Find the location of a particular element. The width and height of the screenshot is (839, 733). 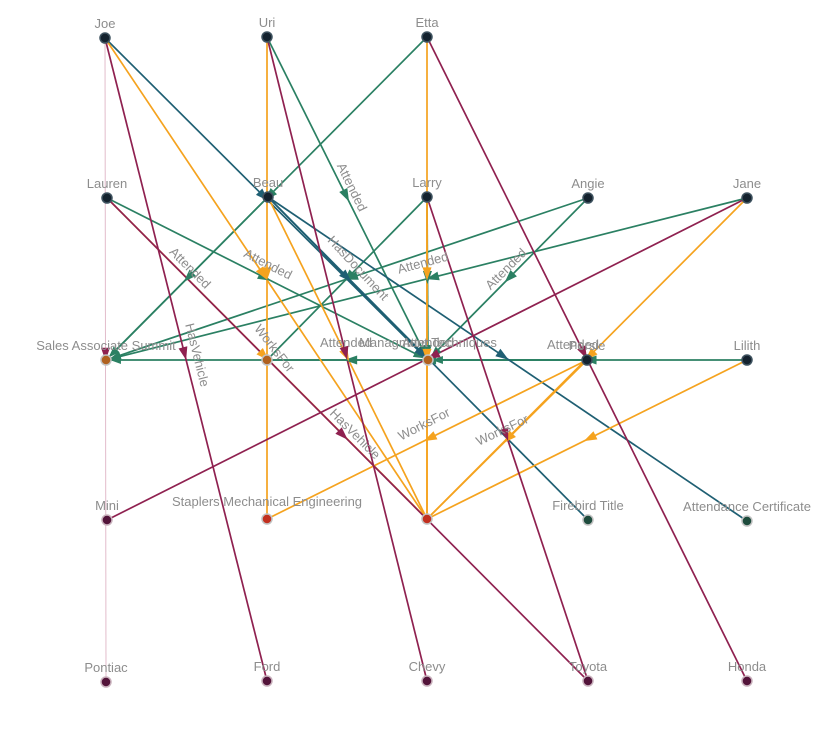

node-persie is located at coordinates (587, 360).